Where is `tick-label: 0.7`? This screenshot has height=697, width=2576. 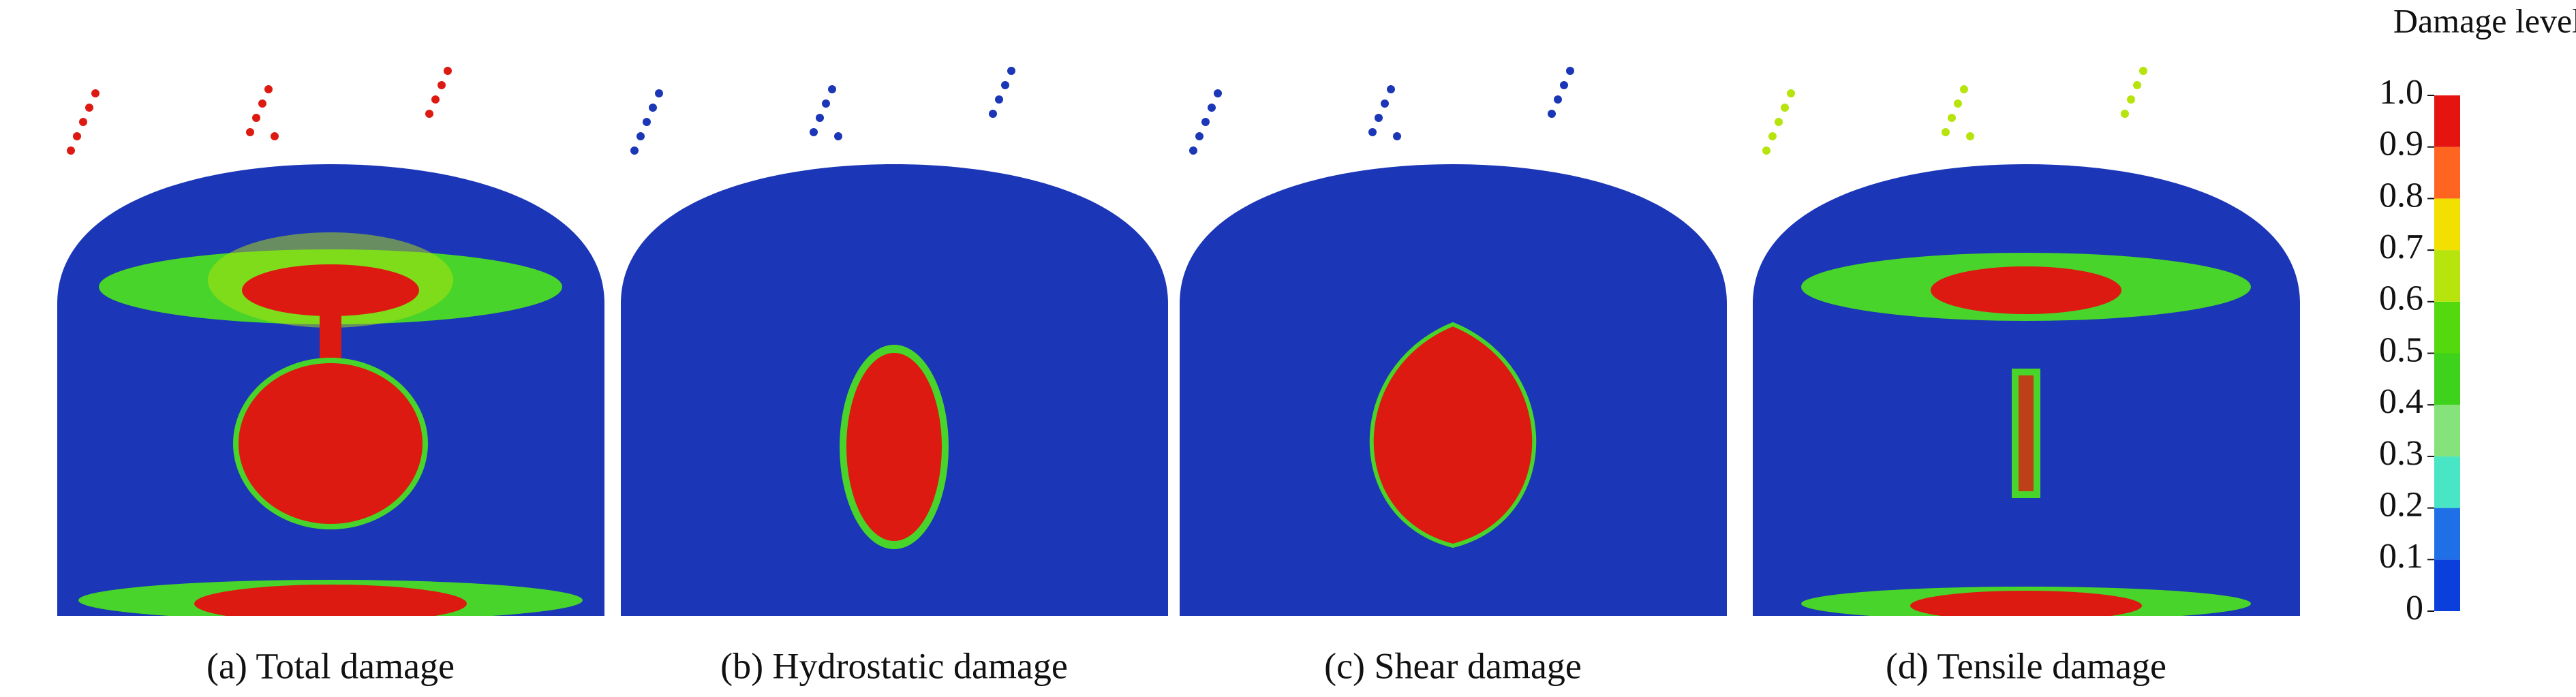 tick-label: 0.7 is located at coordinates (2401, 247).